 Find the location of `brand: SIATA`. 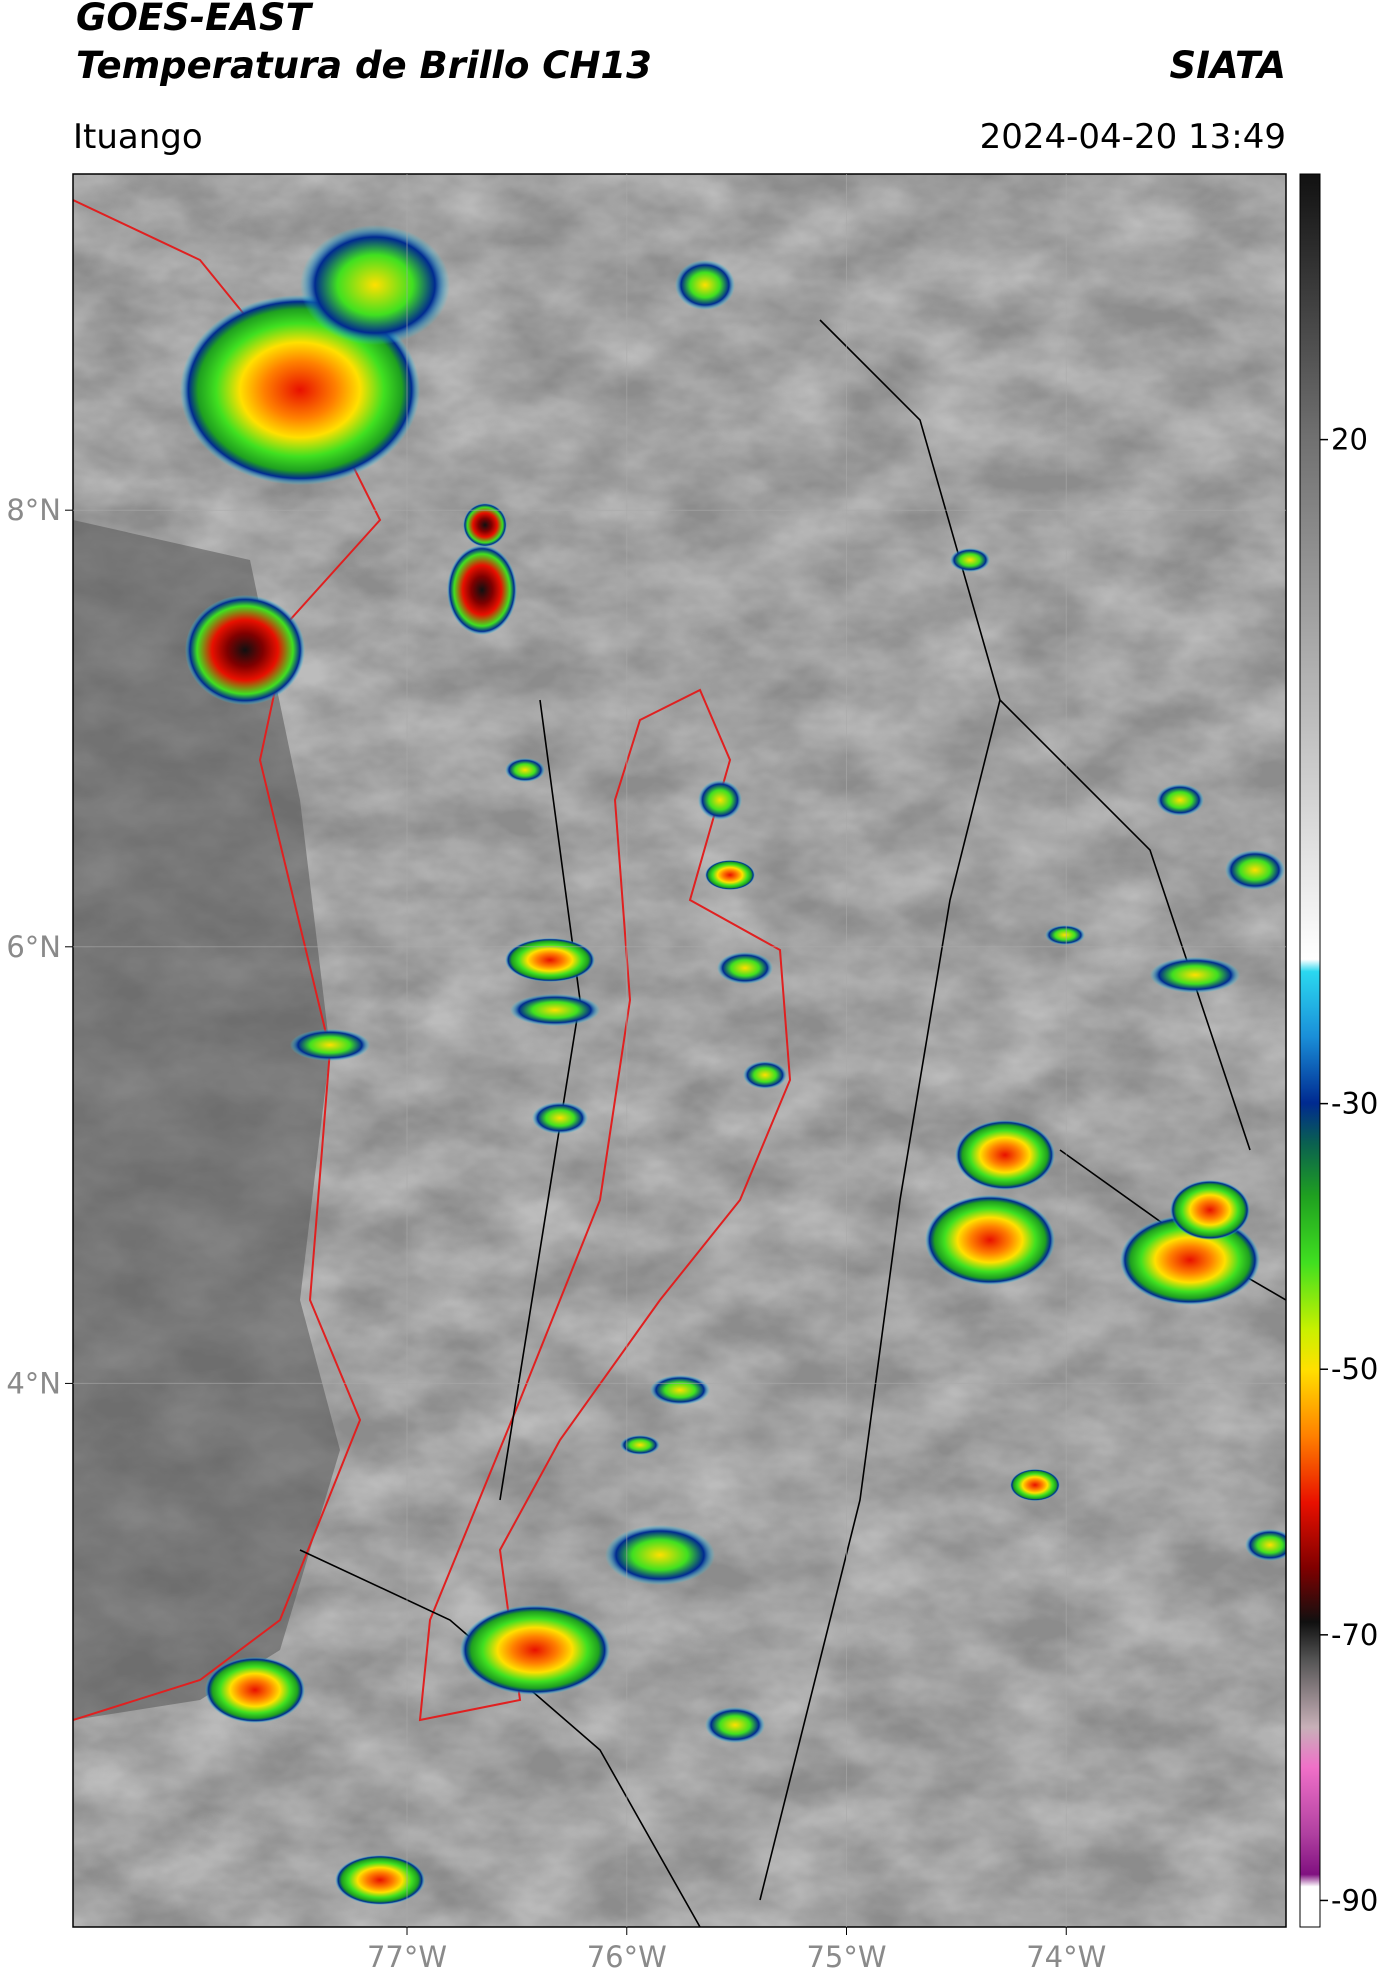

brand: SIATA is located at coordinates (1227, 65).